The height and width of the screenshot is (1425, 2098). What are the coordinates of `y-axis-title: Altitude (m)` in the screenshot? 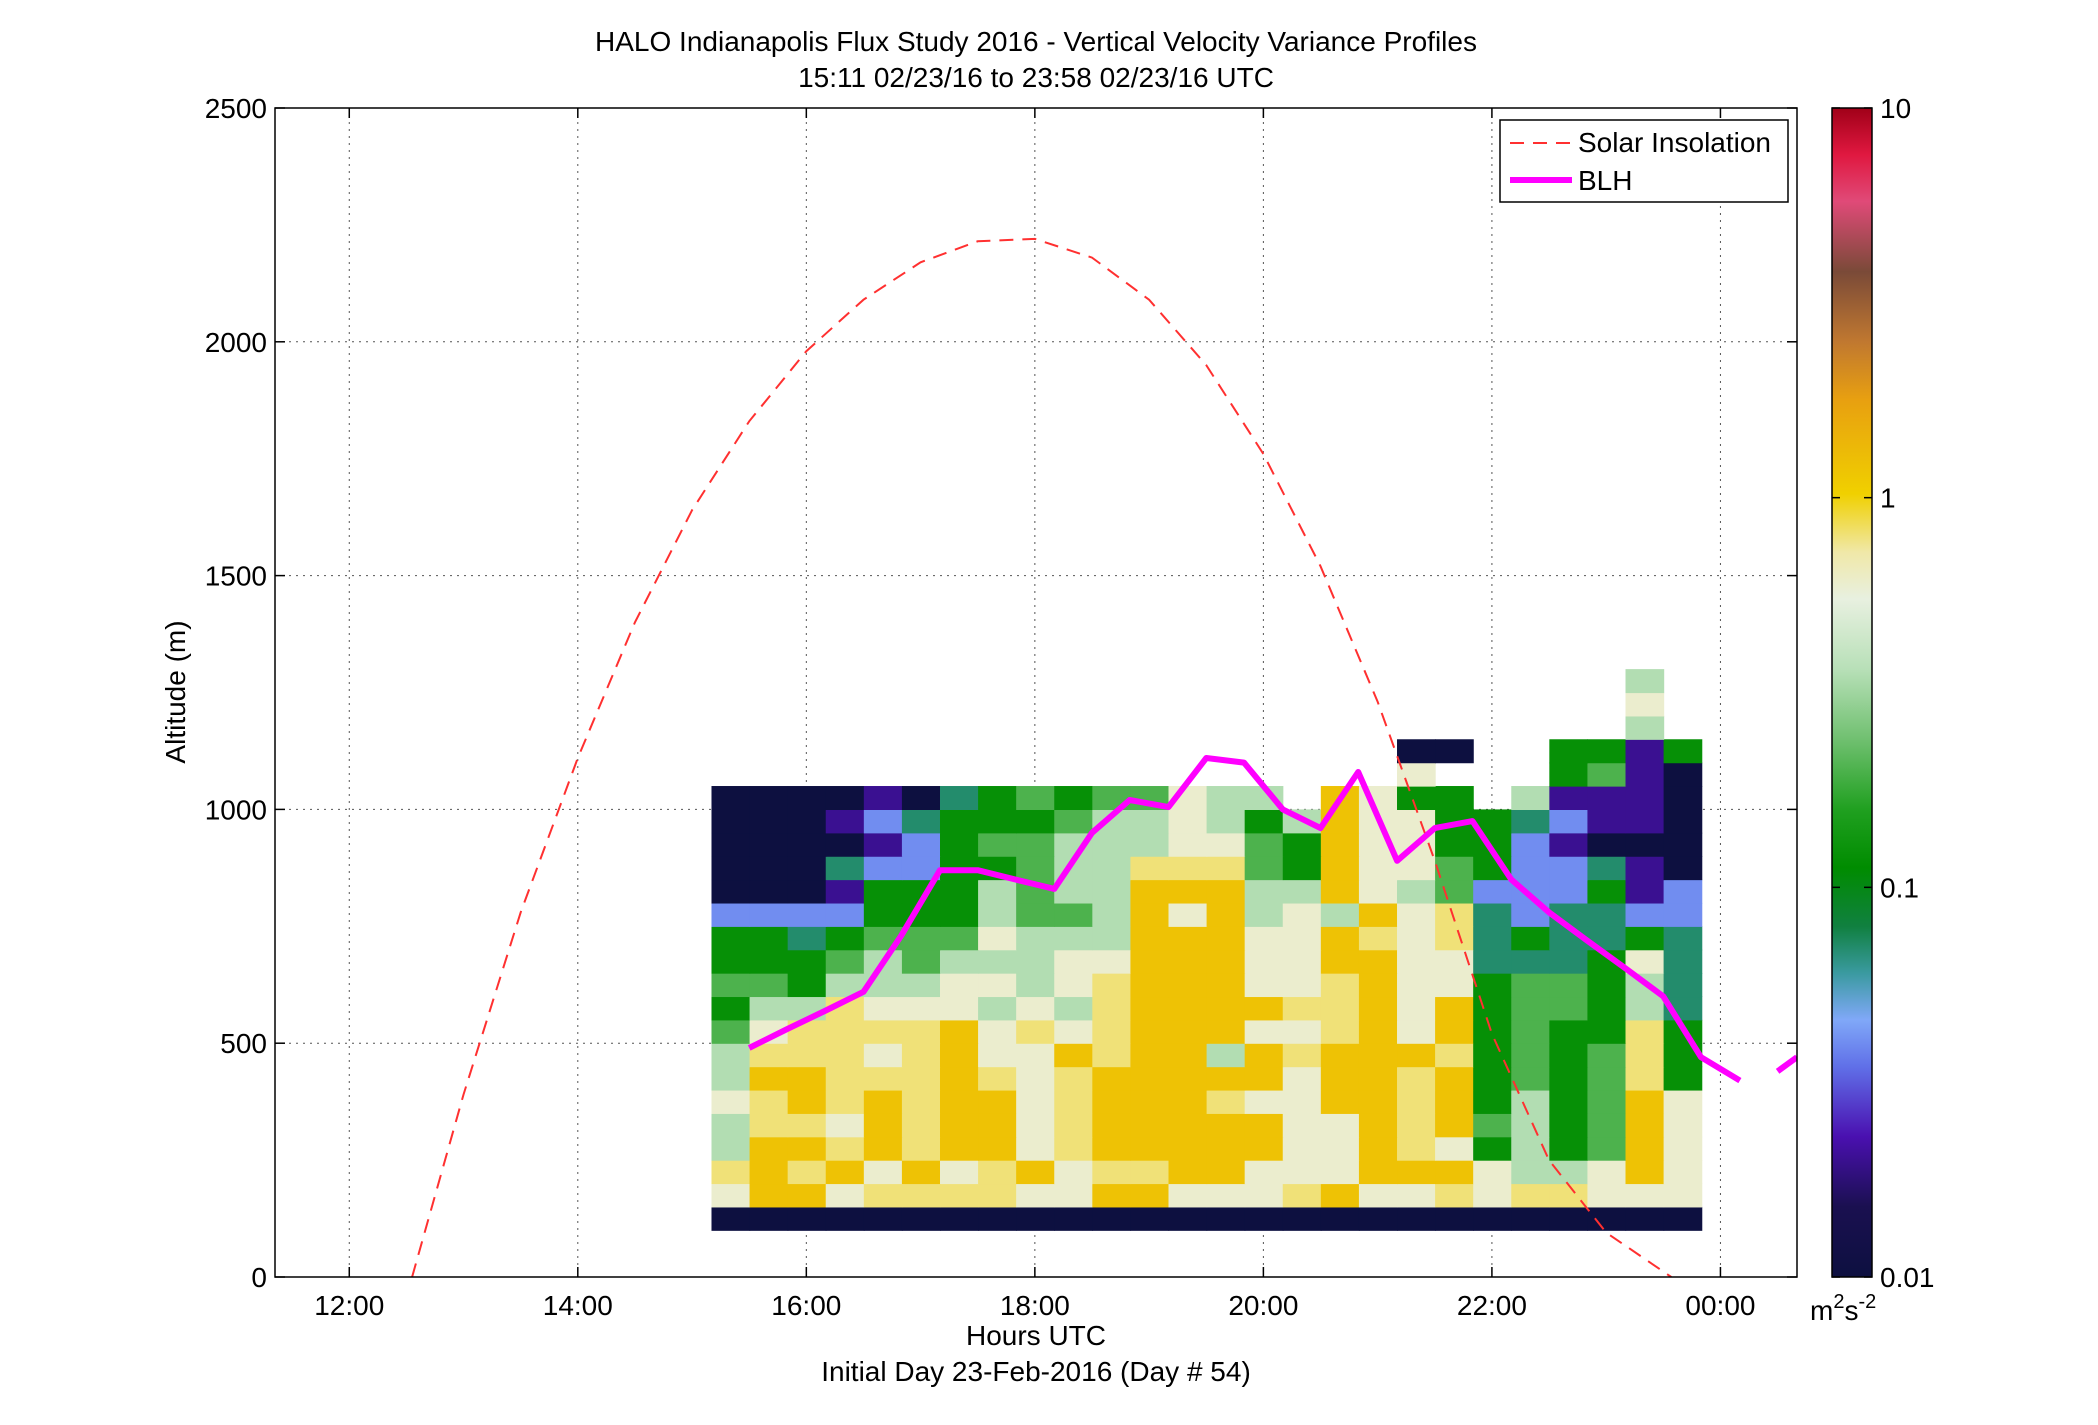 It's located at (175, 691).